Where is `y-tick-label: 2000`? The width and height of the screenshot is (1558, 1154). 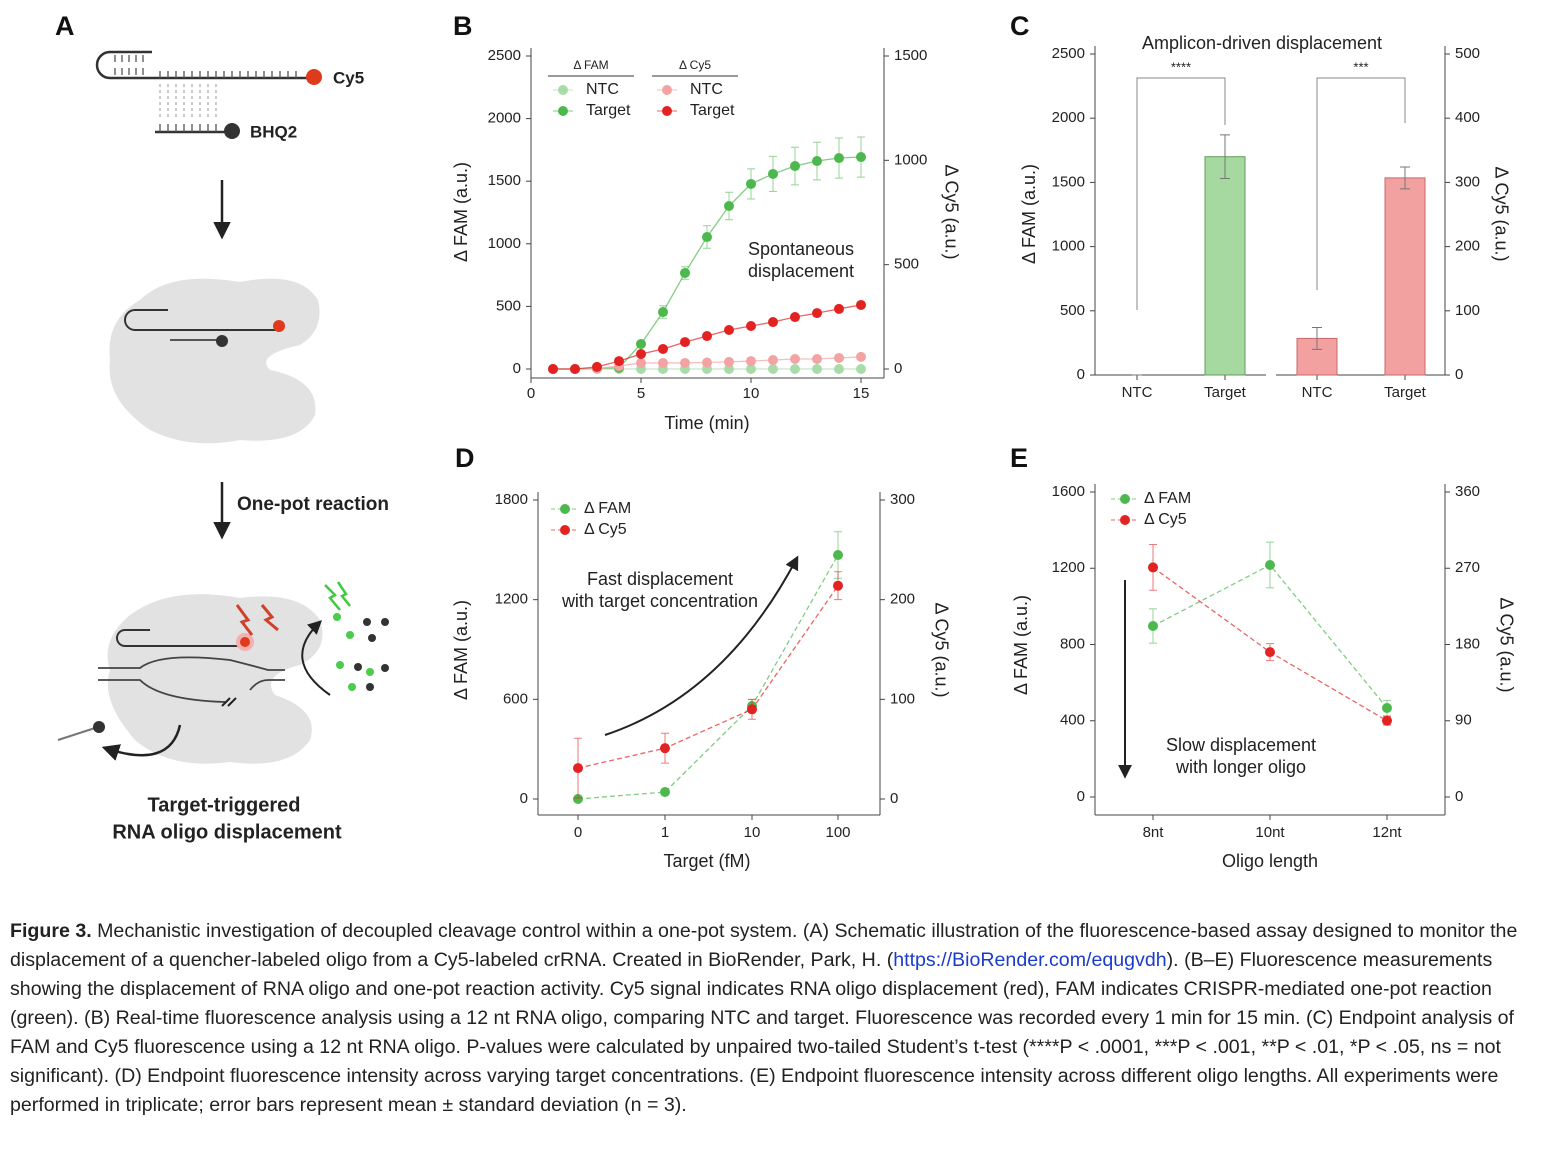 y-tick-label: 2000 is located at coordinates (1068, 117).